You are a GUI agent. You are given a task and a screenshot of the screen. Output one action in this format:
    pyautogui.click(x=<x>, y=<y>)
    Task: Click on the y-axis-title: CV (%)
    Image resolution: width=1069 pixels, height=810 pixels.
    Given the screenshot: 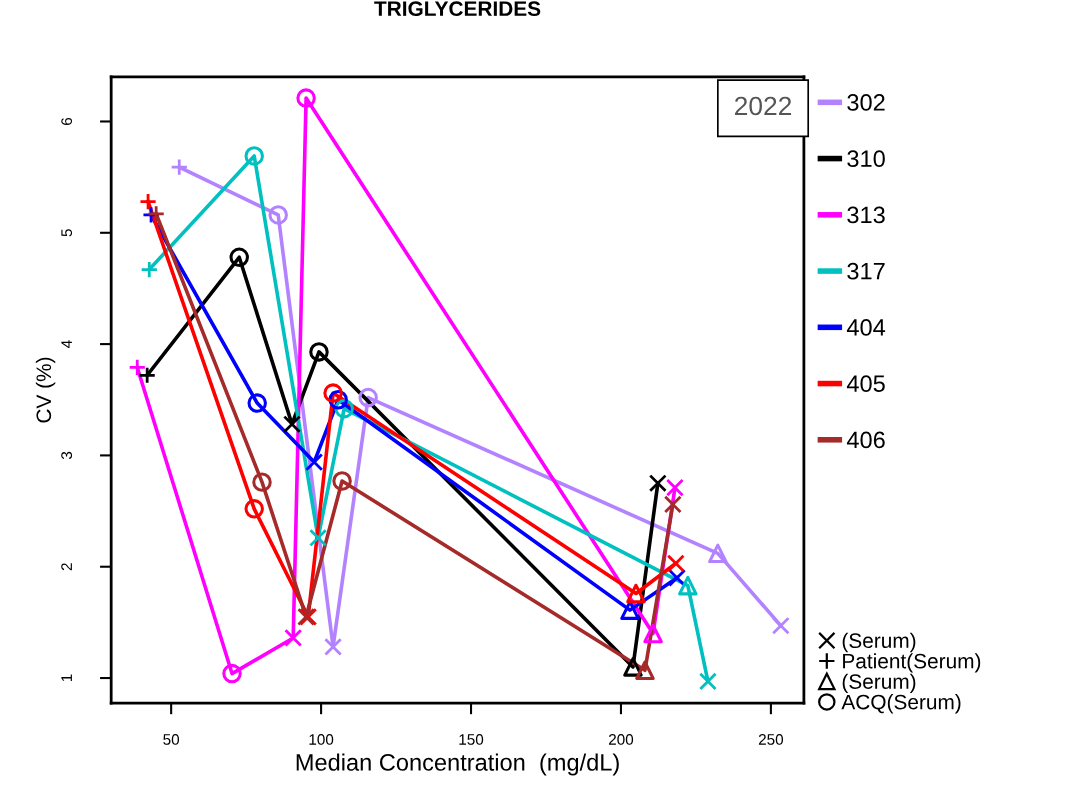 What is the action you would take?
    pyautogui.click(x=45, y=390)
    